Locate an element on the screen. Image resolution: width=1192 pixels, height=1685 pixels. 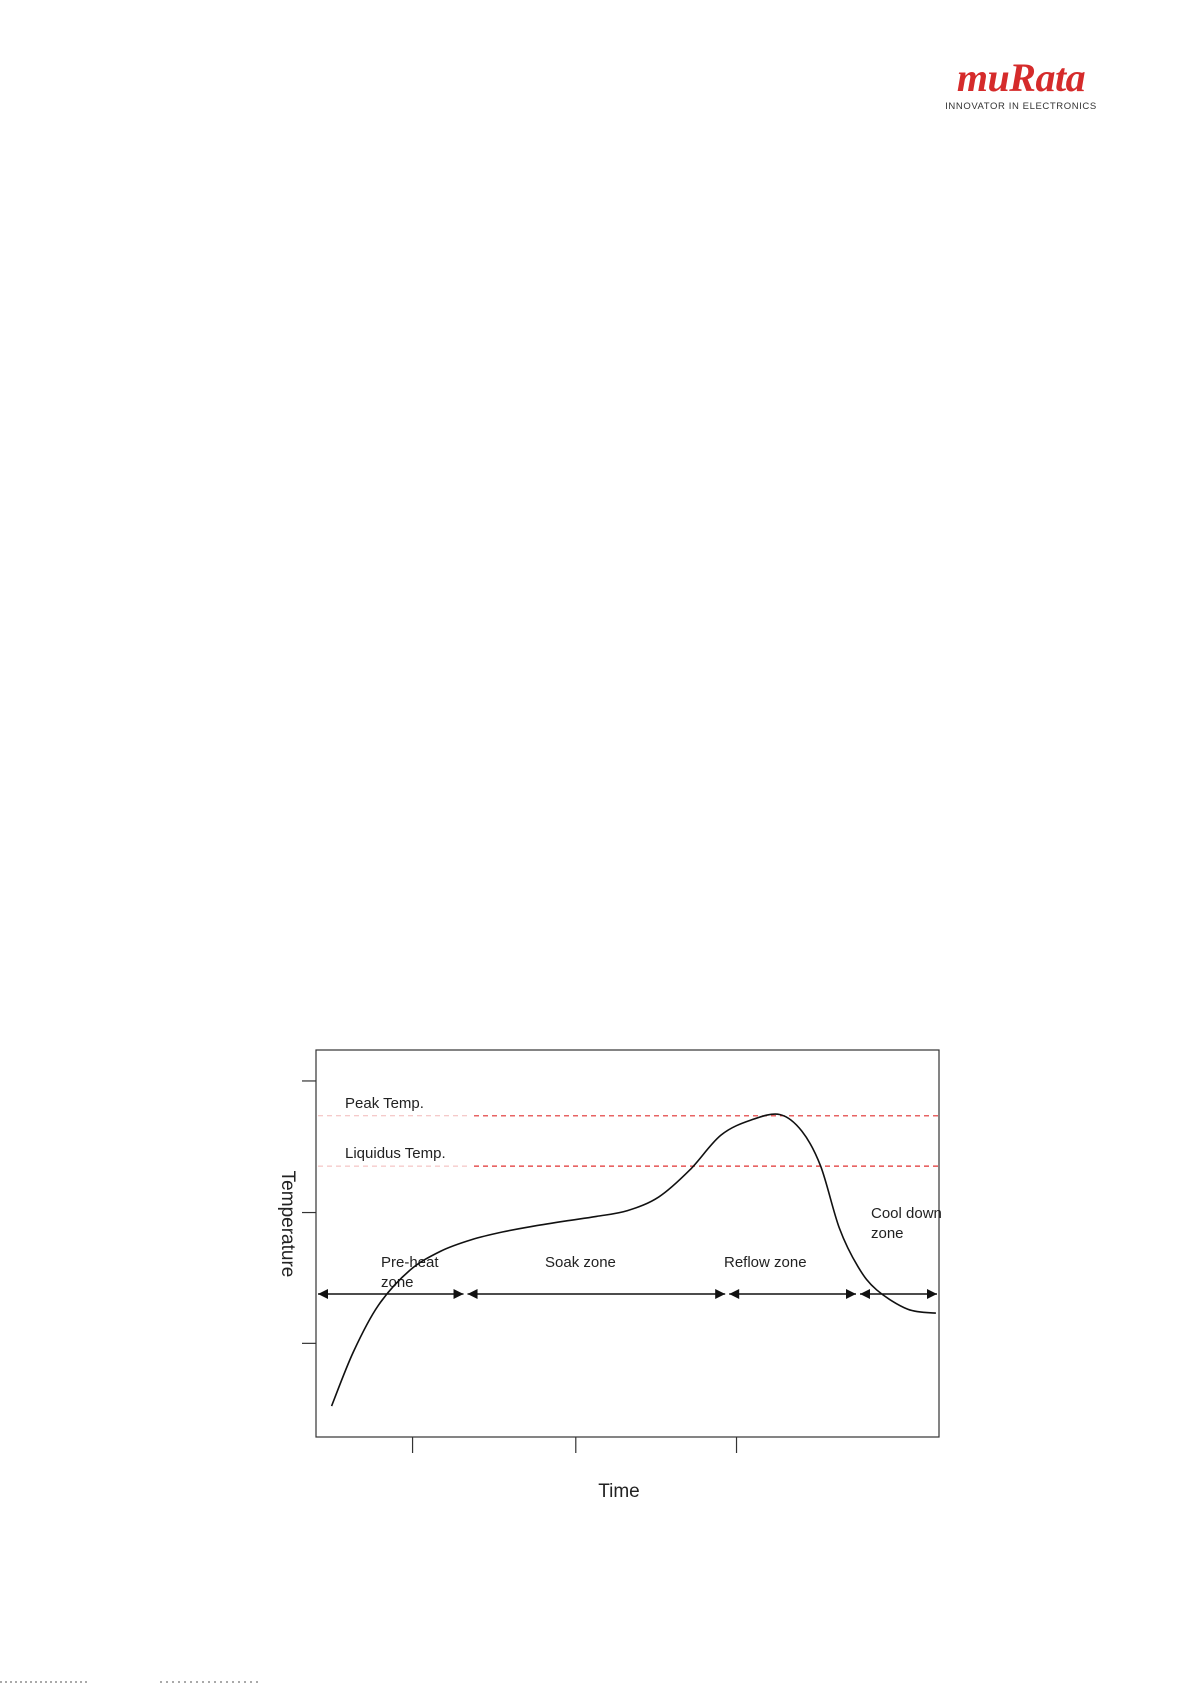
zone-arrowhead-1-start is located at coordinates (323, 1294).